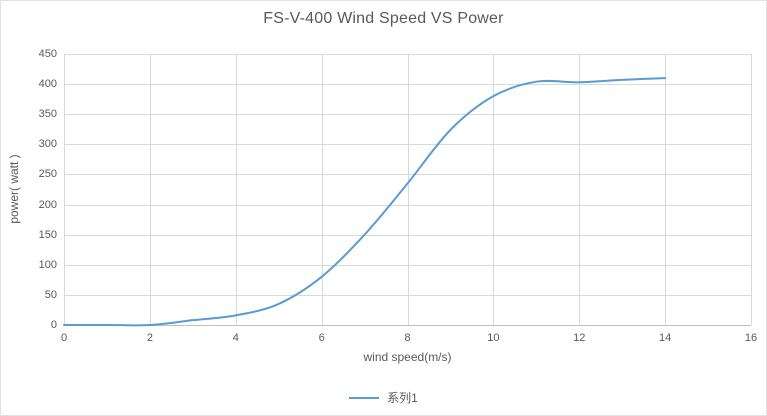  What do you see at coordinates (402, 398) in the screenshot?
I see `legend-label: 系列1` at bounding box center [402, 398].